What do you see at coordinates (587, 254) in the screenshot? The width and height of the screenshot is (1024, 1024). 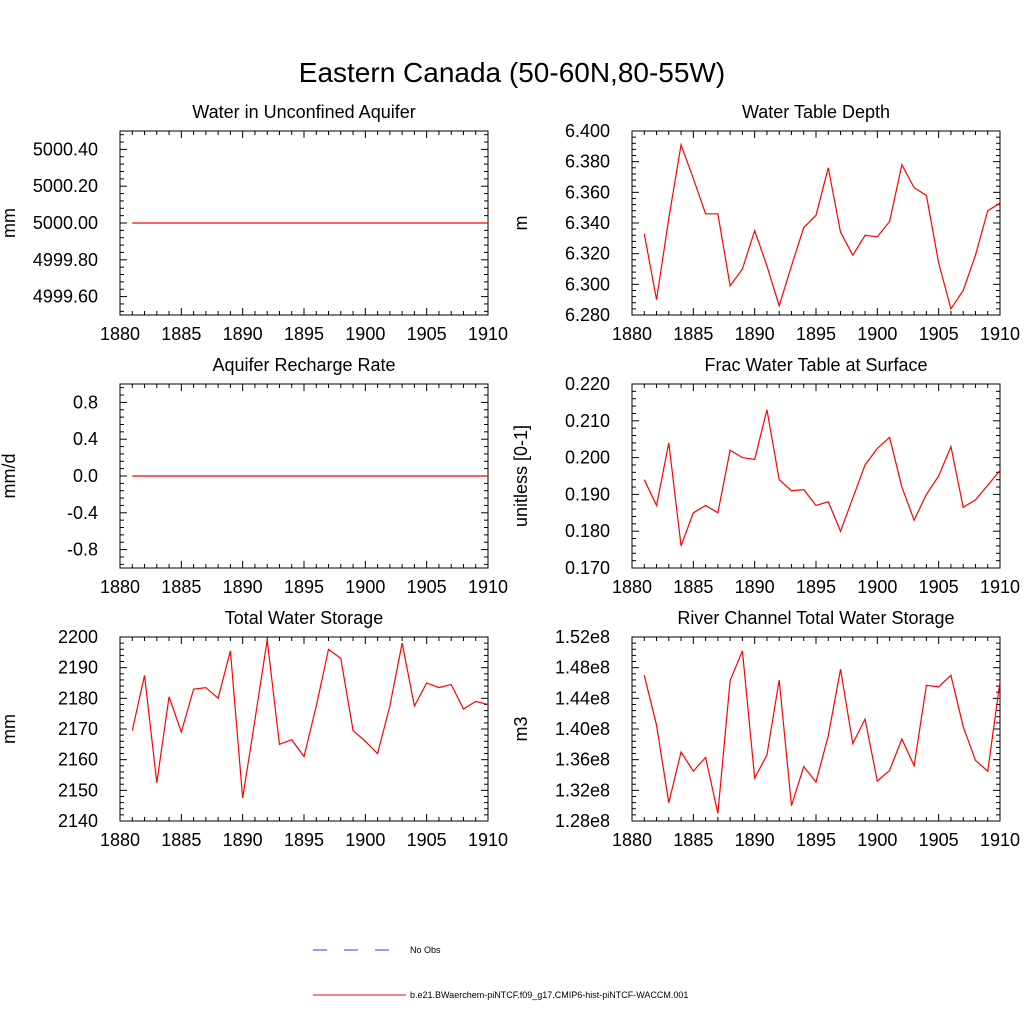 I see `y-tick-label: 6.320` at bounding box center [587, 254].